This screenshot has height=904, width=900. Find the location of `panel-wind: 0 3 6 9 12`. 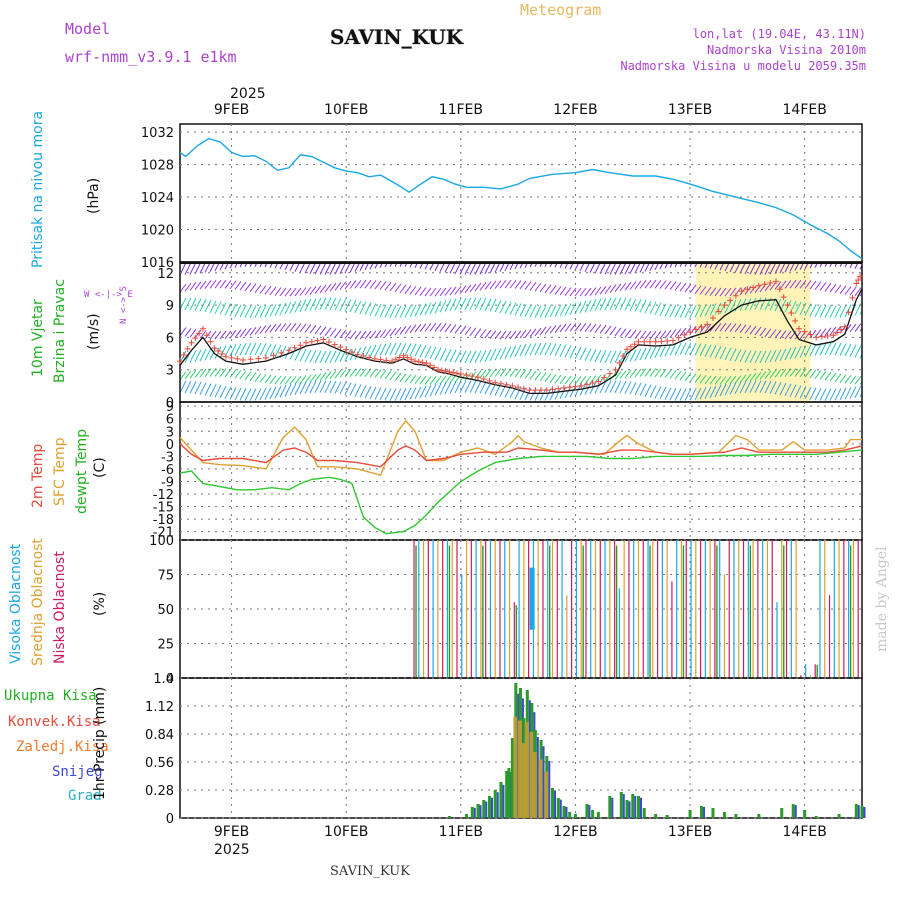

panel-wind: 0 3 6 9 12 is located at coordinates (510, 336).